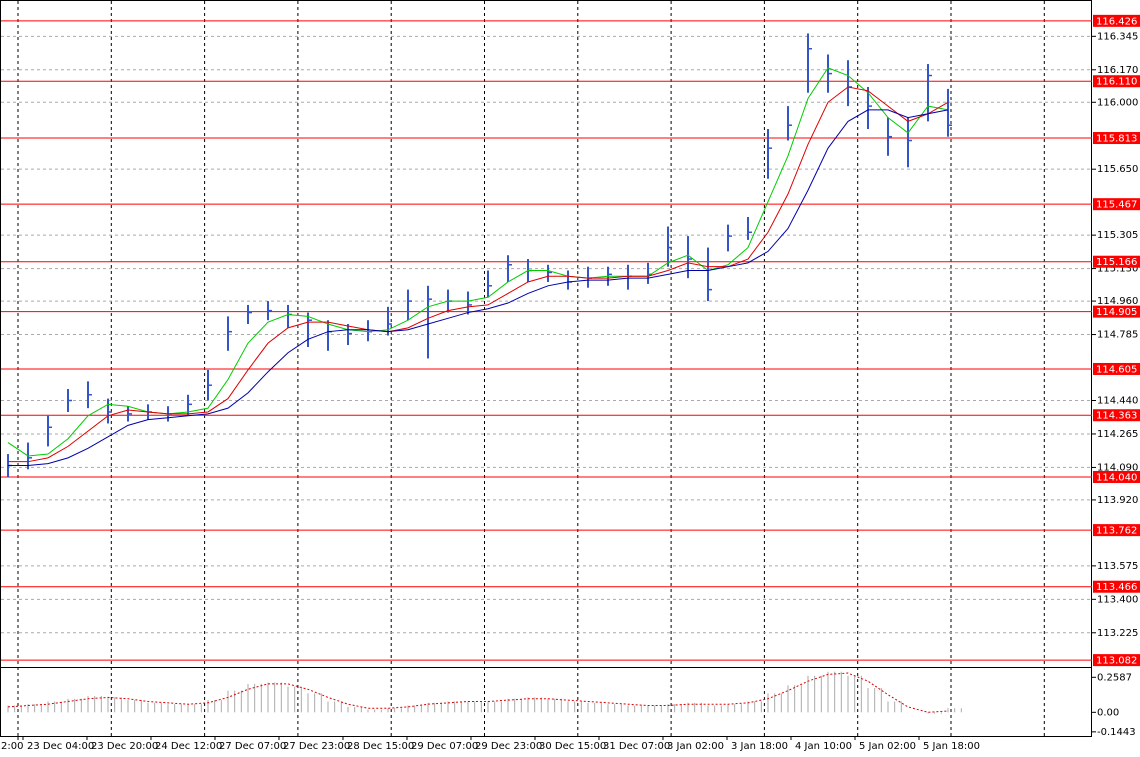 The height and width of the screenshot is (757, 1140). Describe the element at coordinates (1117, 599) in the screenshot. I see `y-tick-label: 113.400` at that location.